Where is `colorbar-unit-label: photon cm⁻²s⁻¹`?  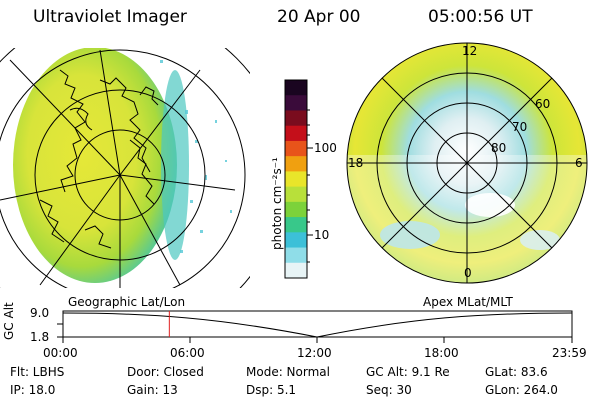 colorbar-unit-label: photon cm⁻²s⁻¹ is located at coordinates (277, 203).